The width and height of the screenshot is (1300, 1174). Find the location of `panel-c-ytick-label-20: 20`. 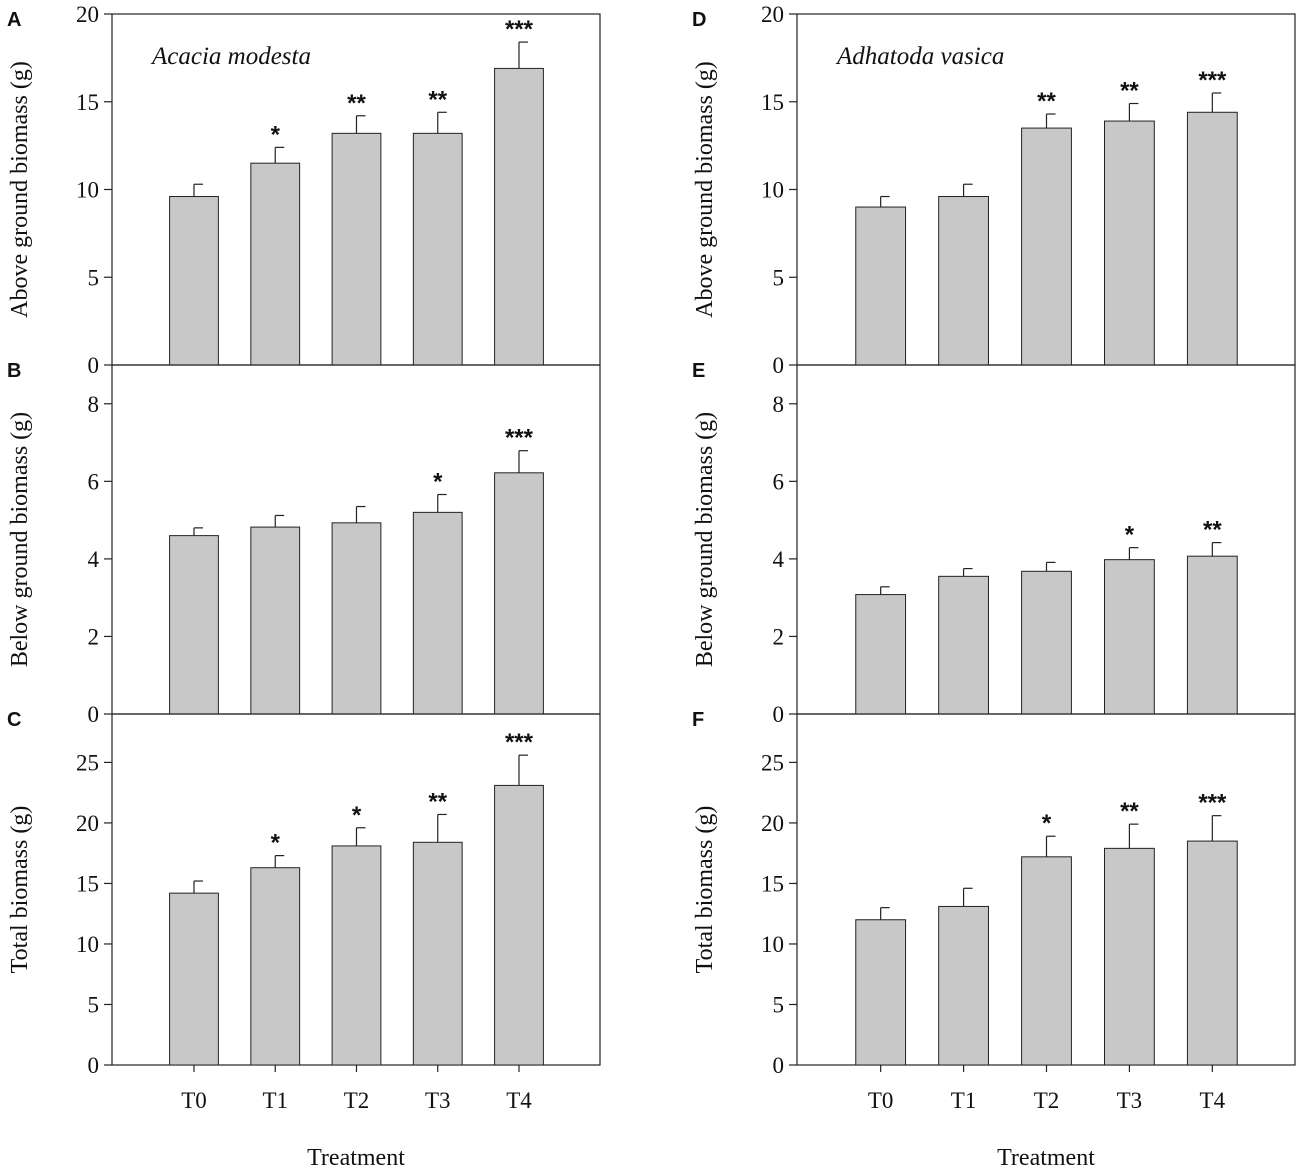

panel-c-ytick-label-20: 20 is located at coordinates (87, 823).